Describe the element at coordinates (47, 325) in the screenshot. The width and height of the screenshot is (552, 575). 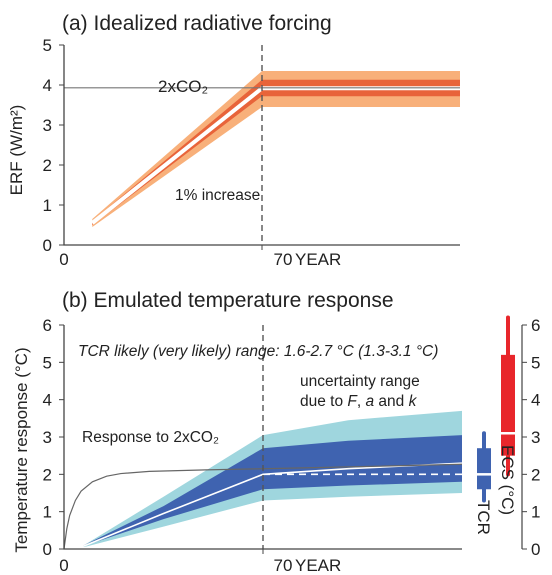
I see `panel-b-ytick-label: 6` at that location.